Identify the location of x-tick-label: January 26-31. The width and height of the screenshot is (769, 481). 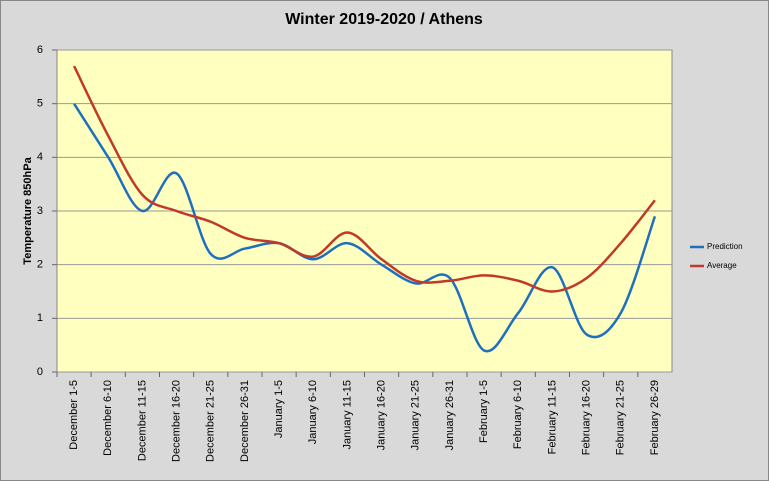
(450, 415).